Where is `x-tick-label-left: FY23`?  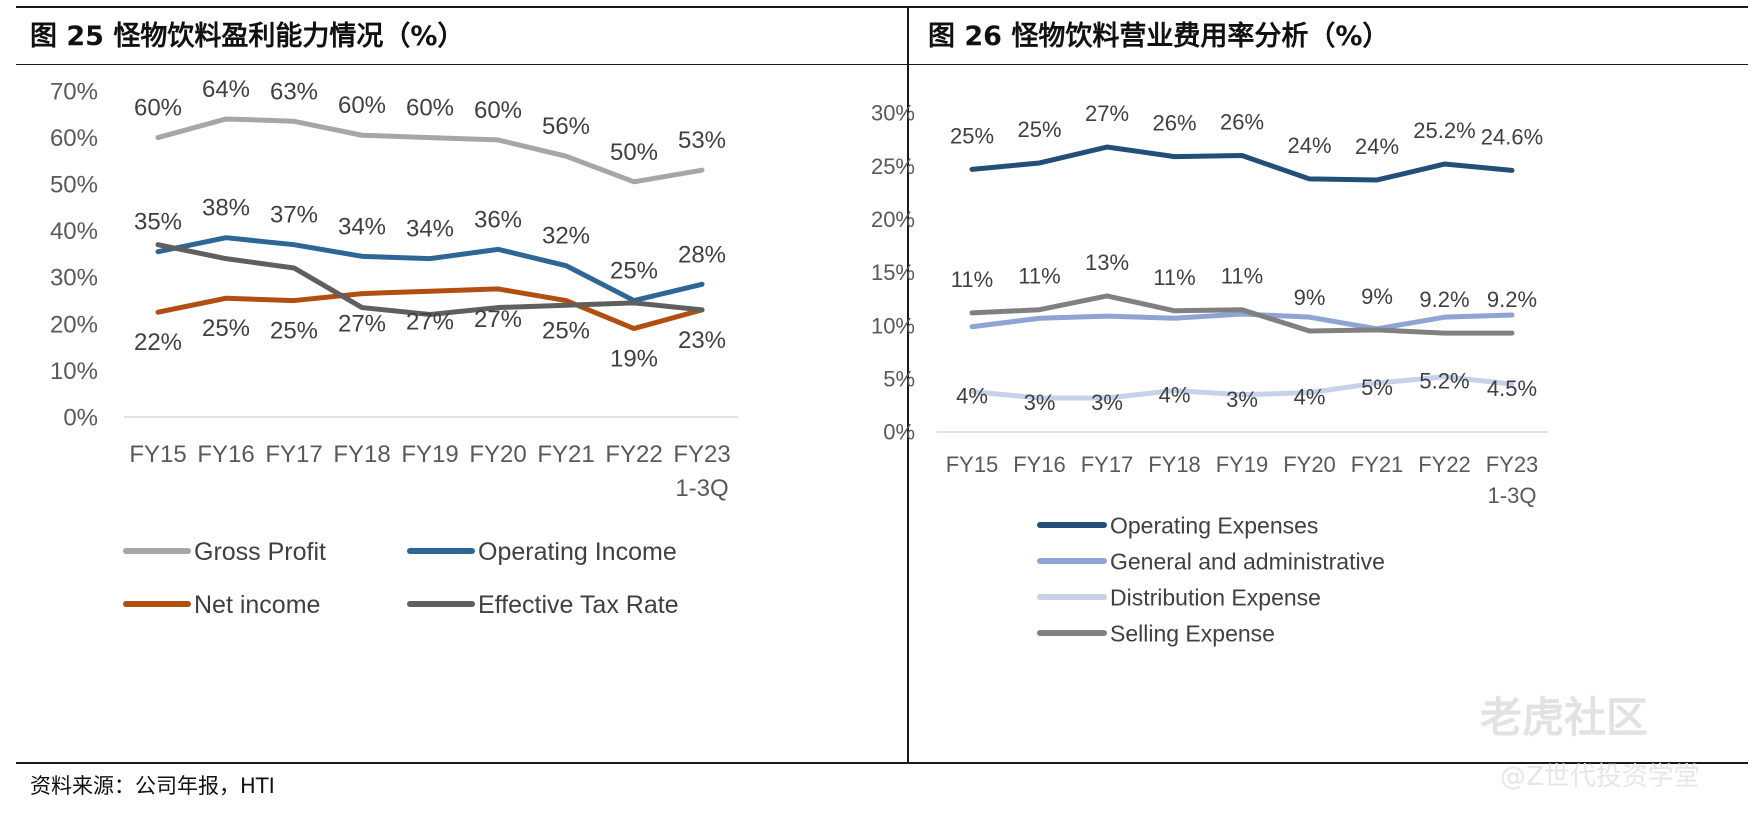 x-tick-label-left: FY23 is located at coordinates (701, 454).